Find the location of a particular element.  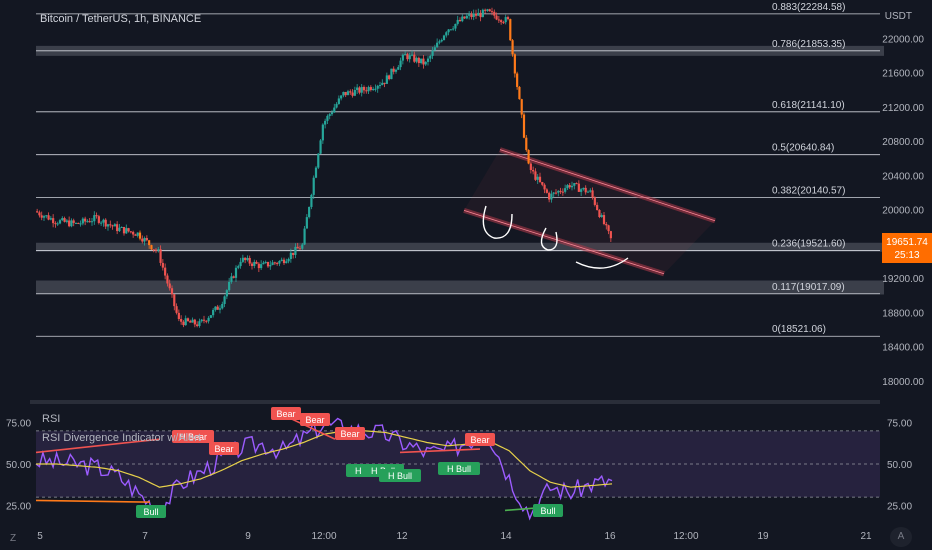

auto-scale-button: A is located at coordinates (901, 537).